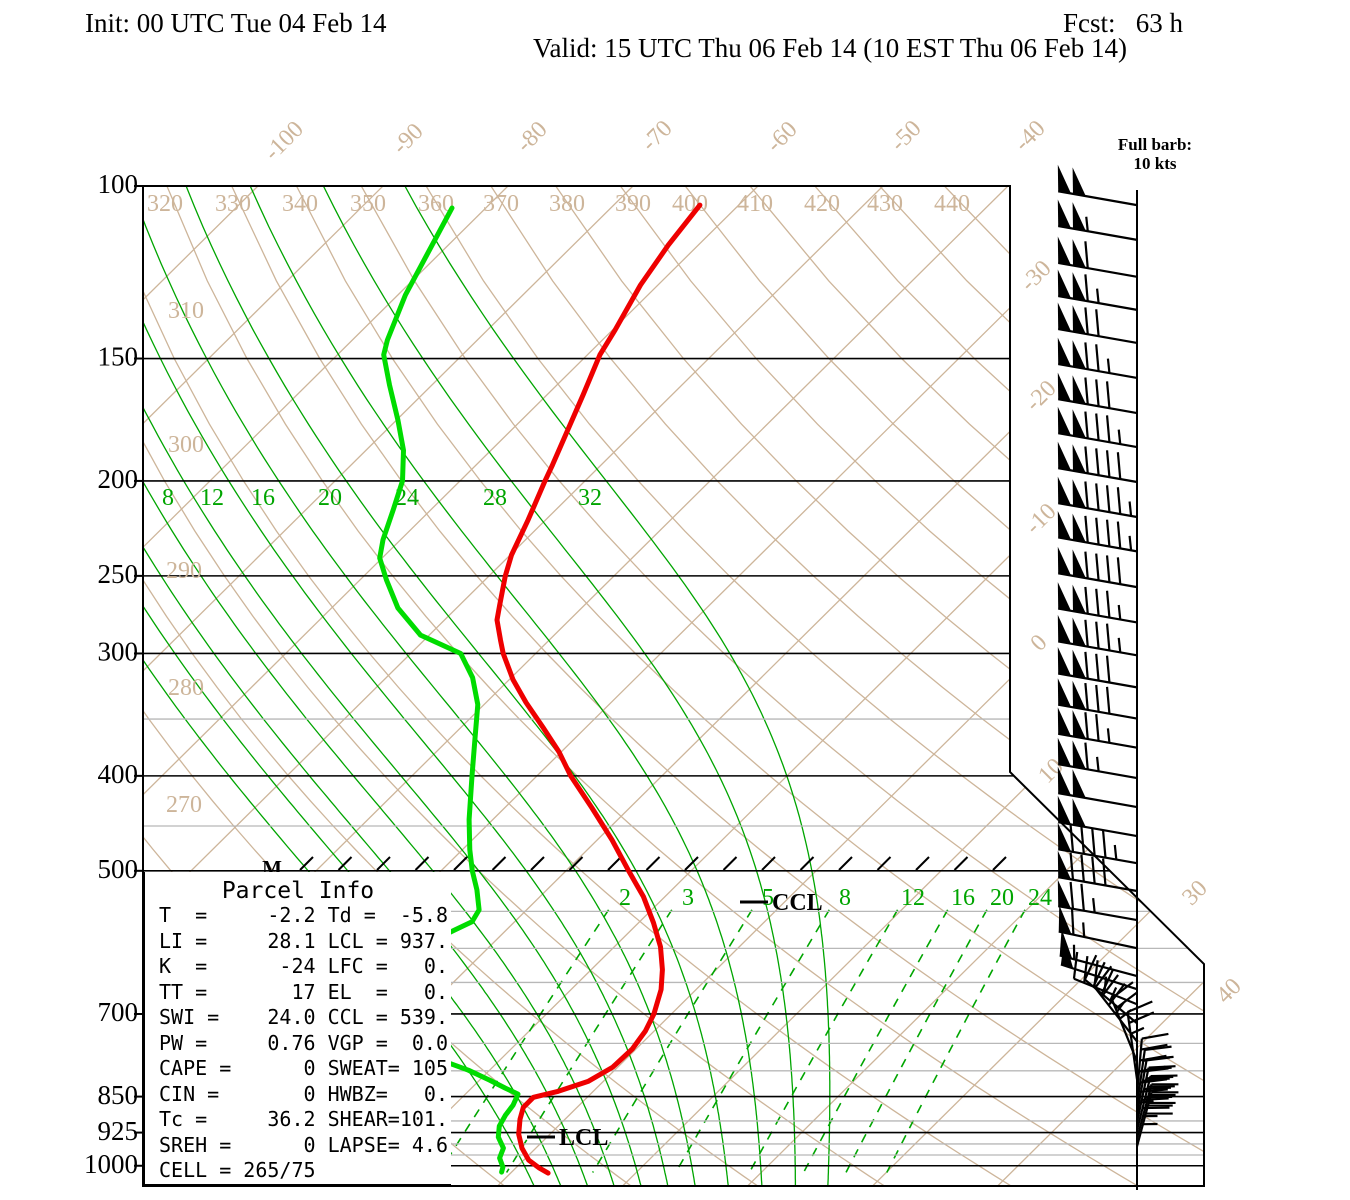 This screenshot has height=1200, width=1350. What do you see at coordinates (118, 574) in the screenshot?
I see `pressure-tick-label: 250` at bounding box center [118, 574].